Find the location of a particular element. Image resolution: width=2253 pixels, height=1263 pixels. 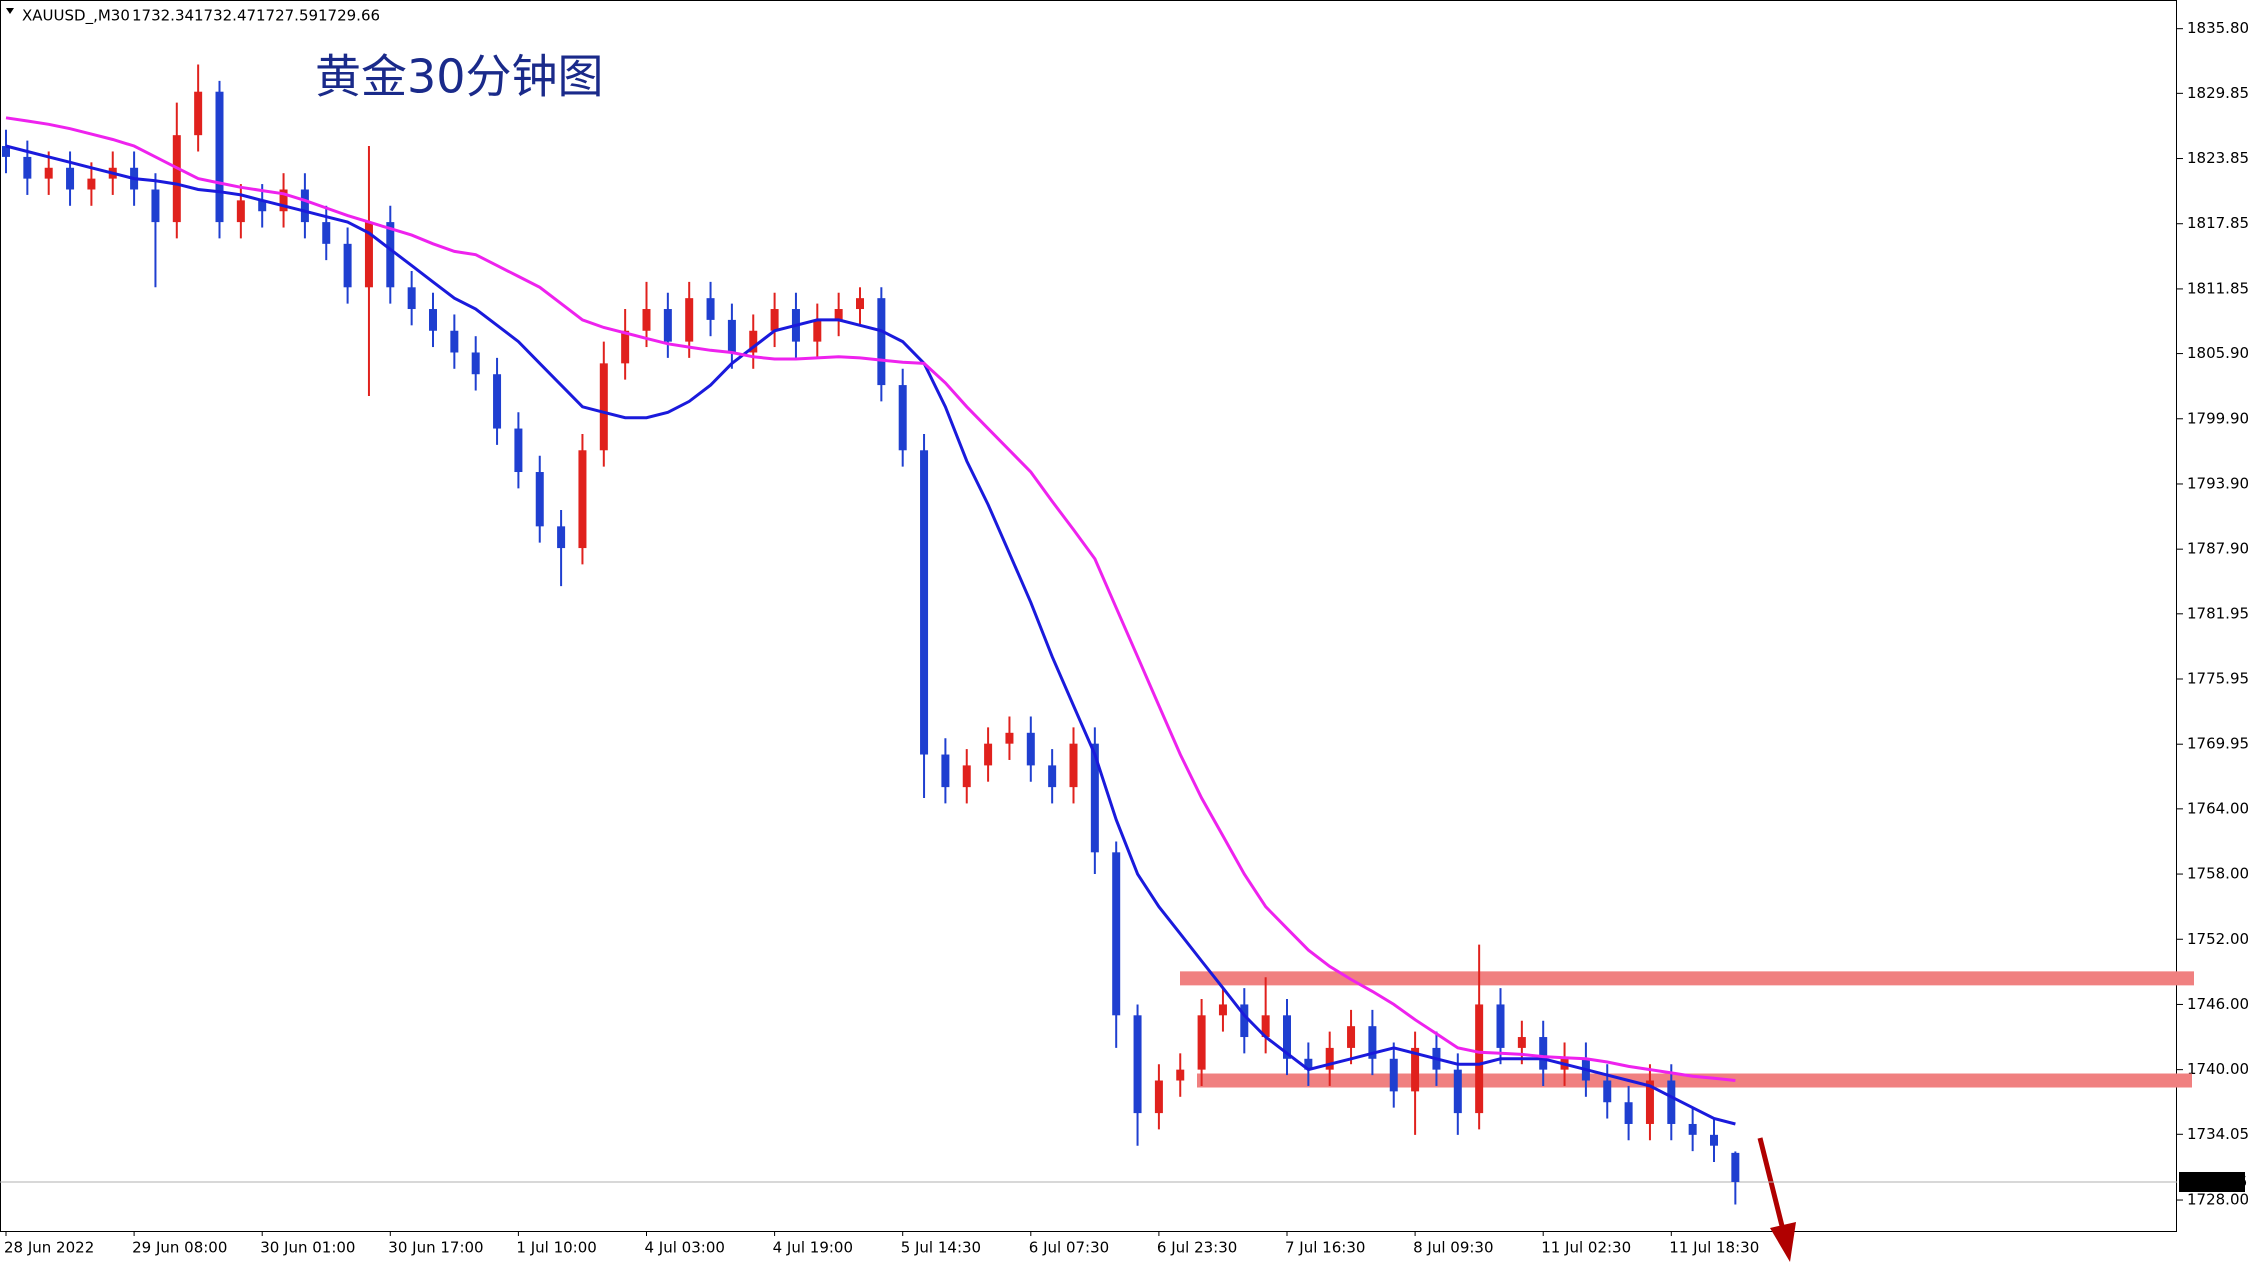

x-tick-label: 5 Jul 14:30 is located at coordinates (941, 1248).